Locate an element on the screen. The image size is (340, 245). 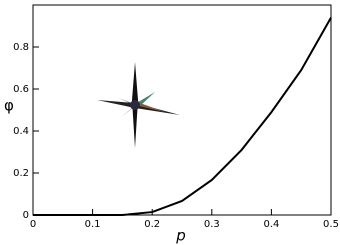
y-axis-title: φ is located at coordinates (9, 106).